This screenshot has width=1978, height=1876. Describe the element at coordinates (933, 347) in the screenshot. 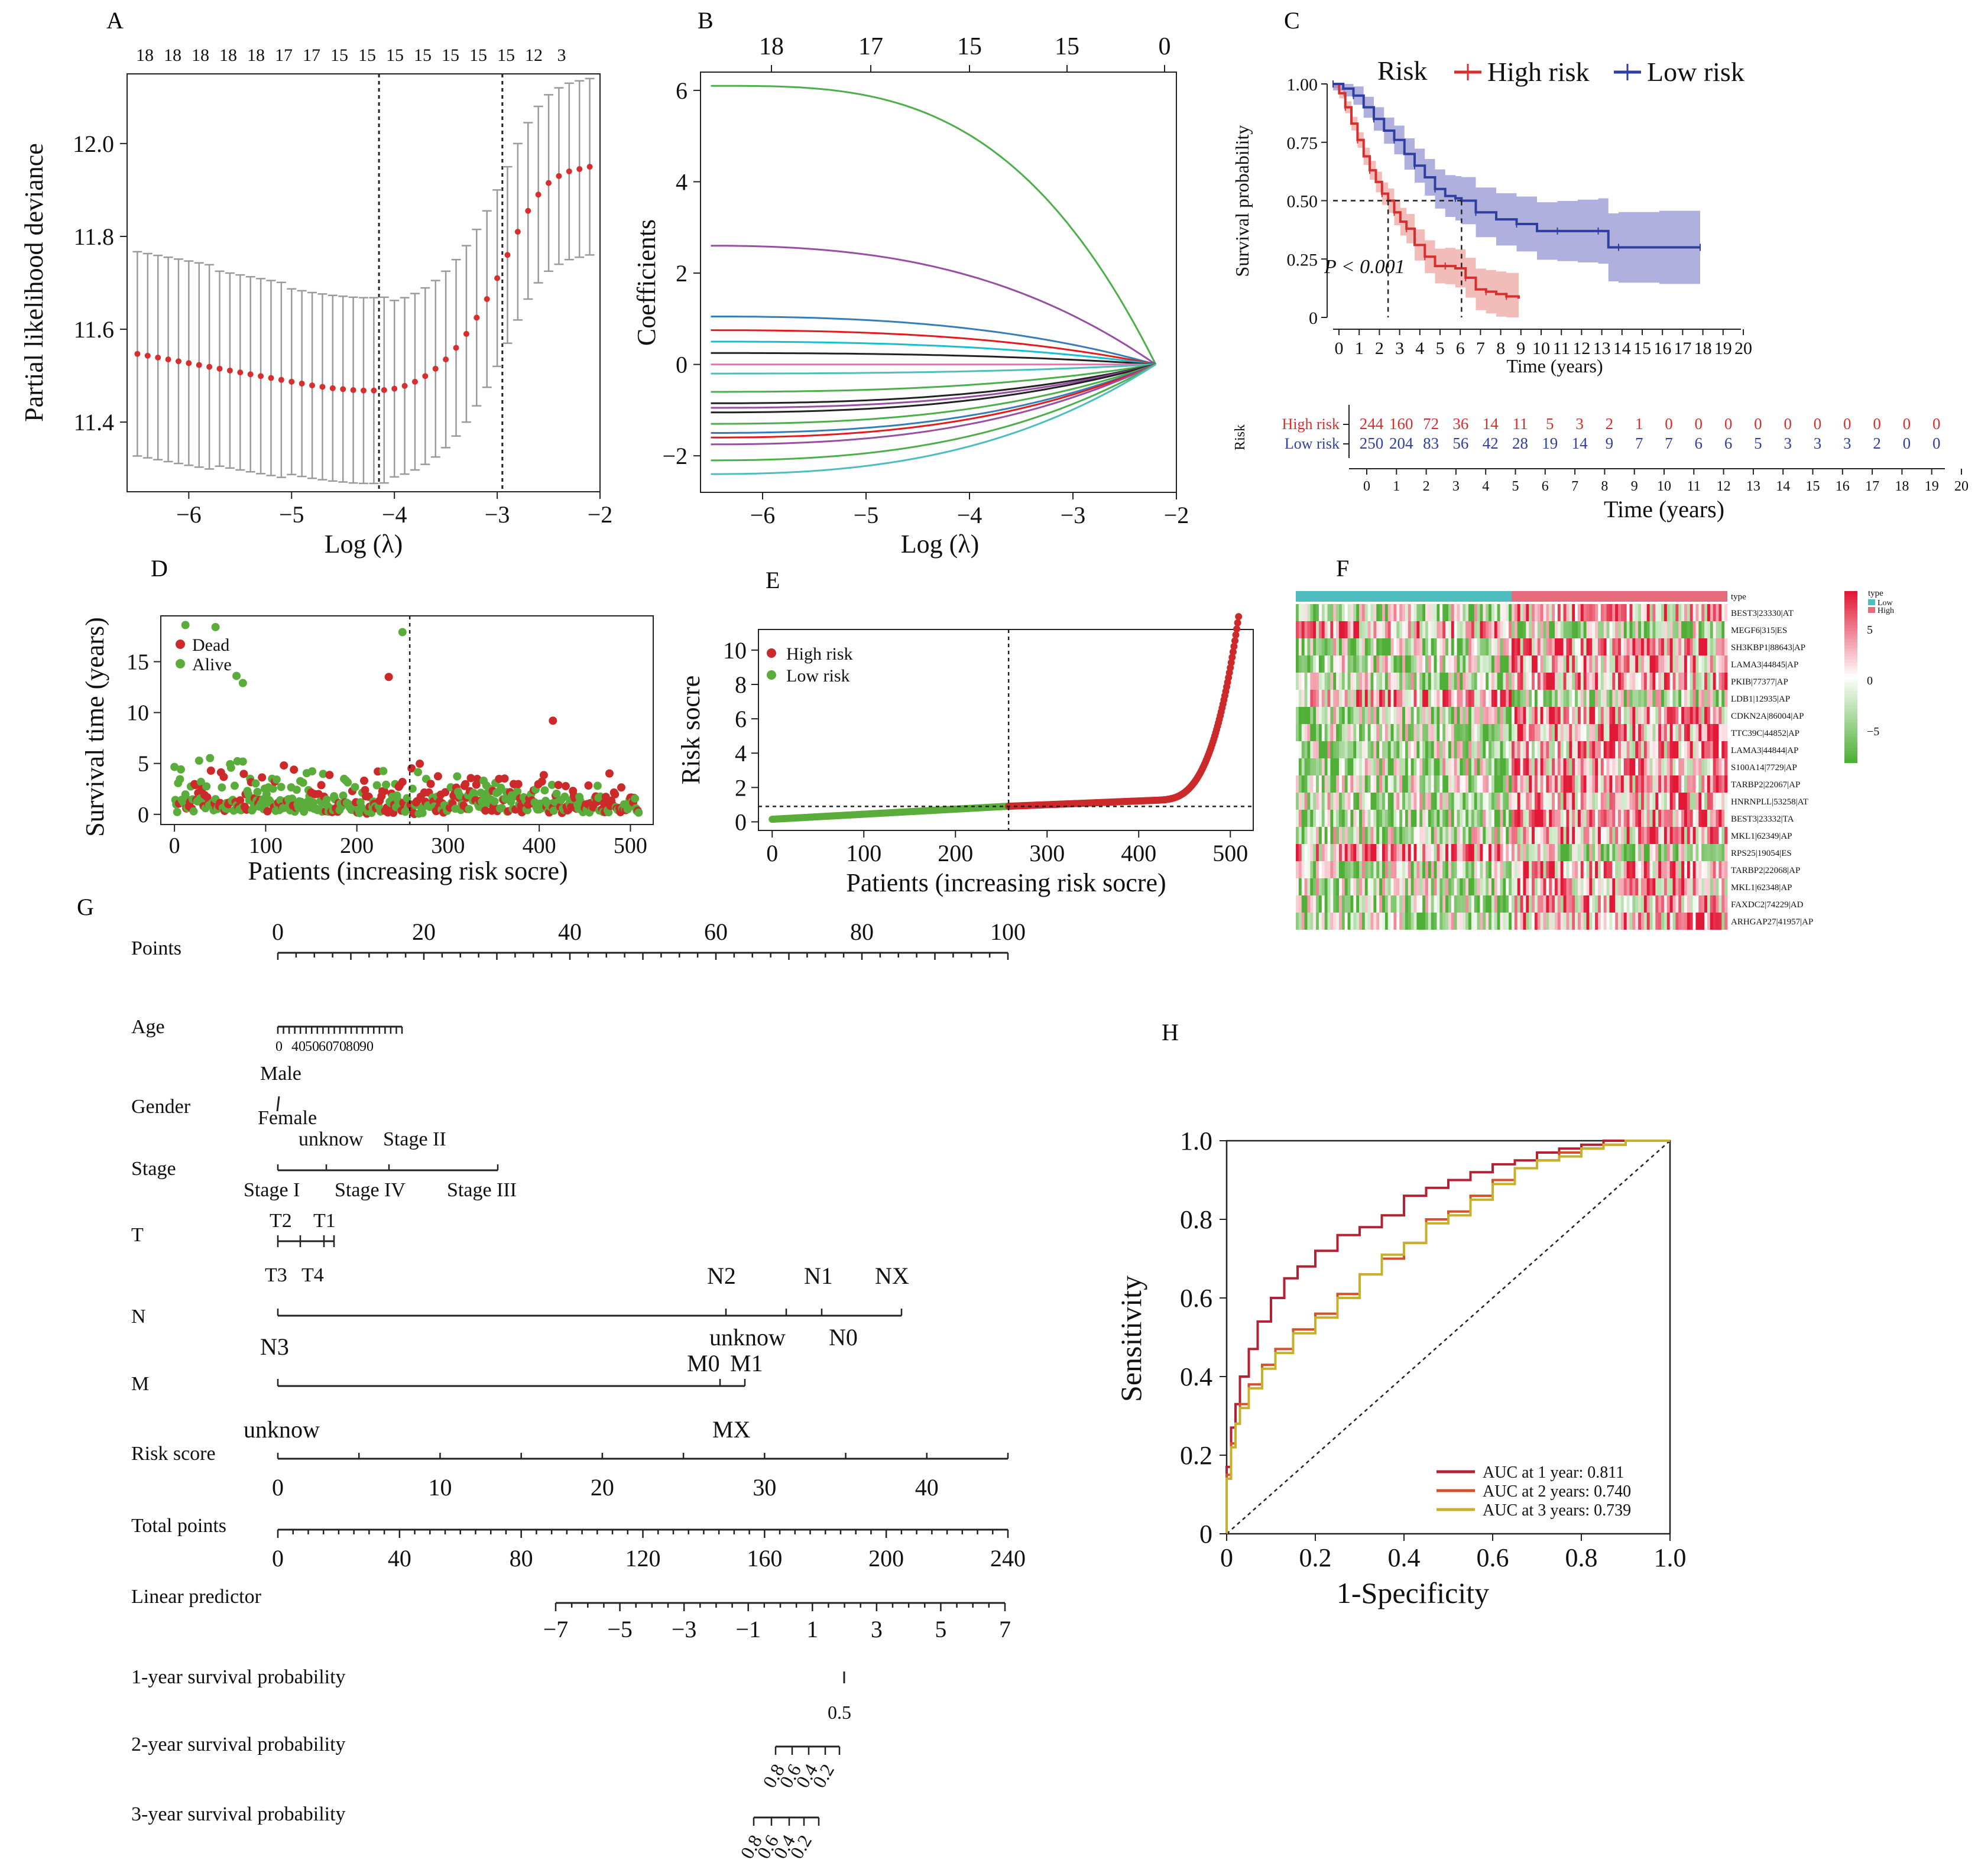

I see `panel-b-coefficient-path` at that location.